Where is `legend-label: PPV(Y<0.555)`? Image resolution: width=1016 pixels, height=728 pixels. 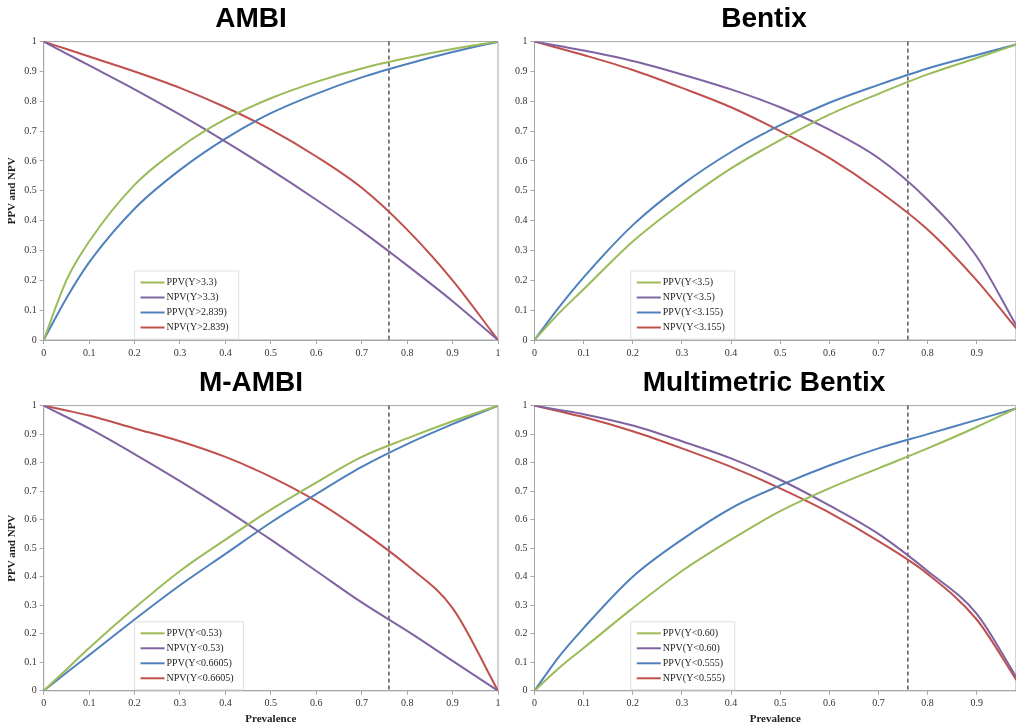
legend-label: PPV(Y<0.555) is located at coordinates (693, 662).